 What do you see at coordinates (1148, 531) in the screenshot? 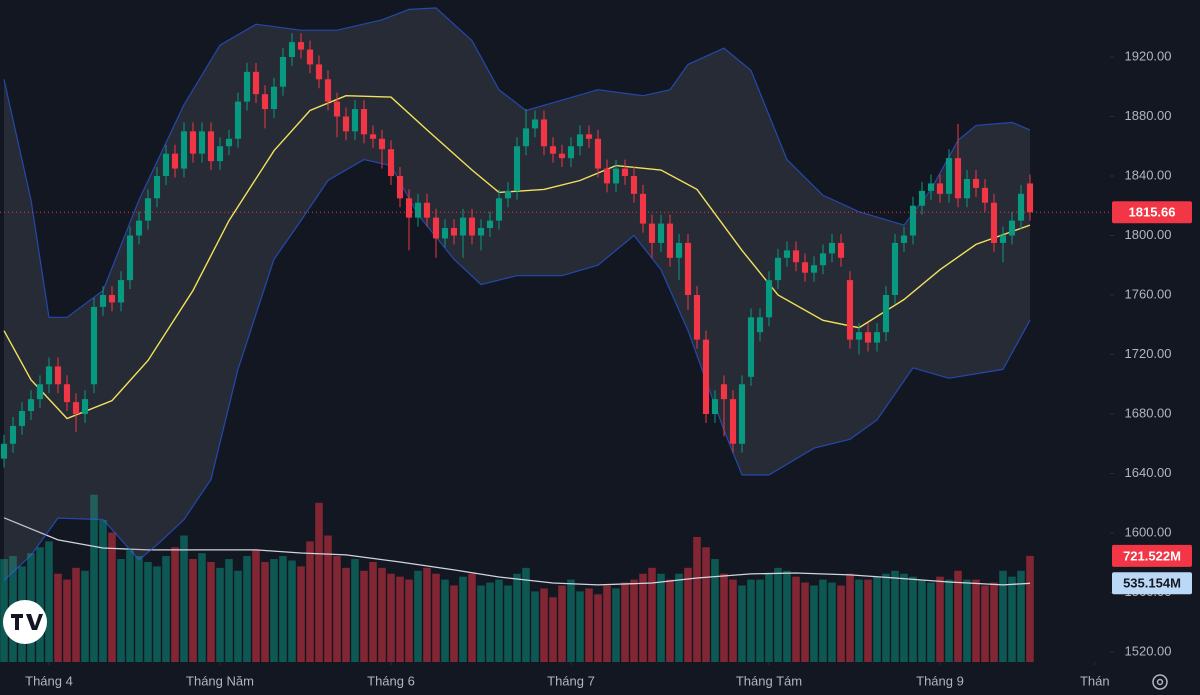
I see `y-tick-label: 1600.00` at bounding box center [1148, 531].